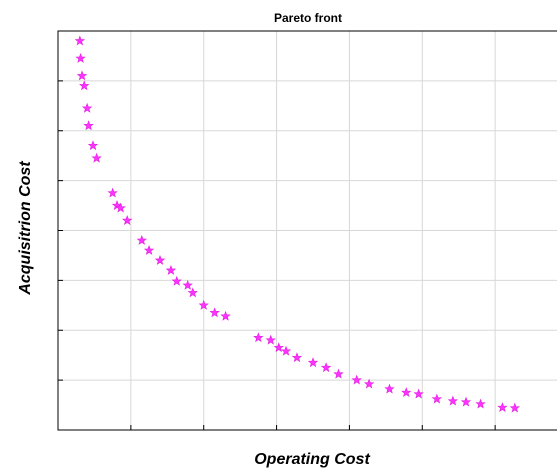 This screenshot has width=557, height=470. I want to click on x-axis-label: Operating Cost, so click(312, 459).